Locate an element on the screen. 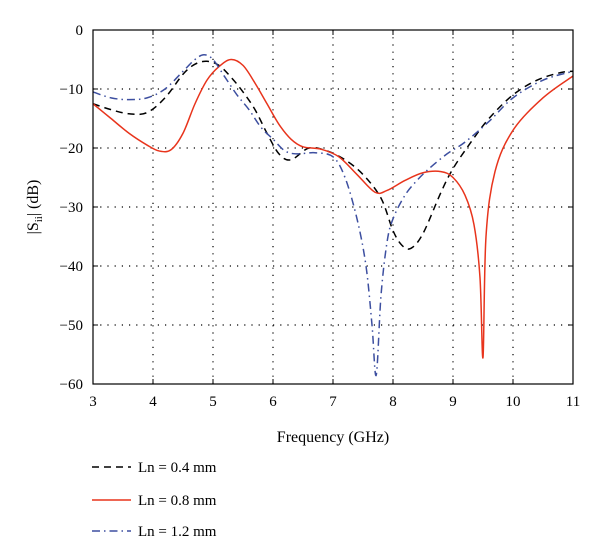 This screenshot has width=600, height=557. x-tick-label: 9 is located at coordinates (453, 402).